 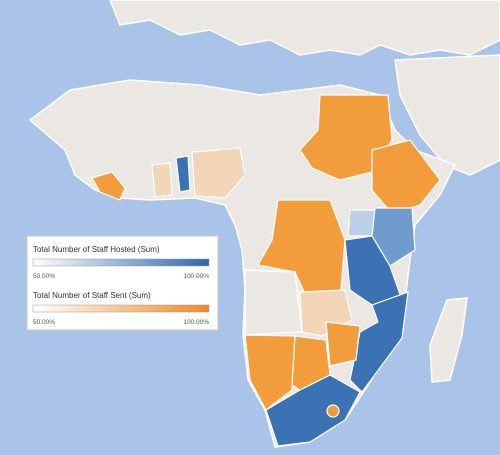 I want to click on legend-box, so click(x=122, y=283).